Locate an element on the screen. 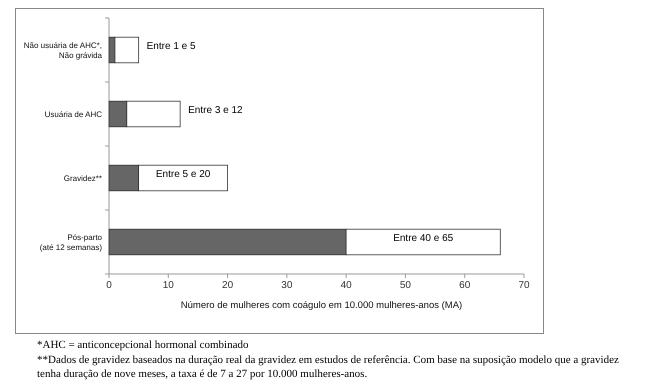  x-axis-title: Número de mulheres com coágulo em 10.000 mulheres-anos (MA) is located at coordinates (321, 305).